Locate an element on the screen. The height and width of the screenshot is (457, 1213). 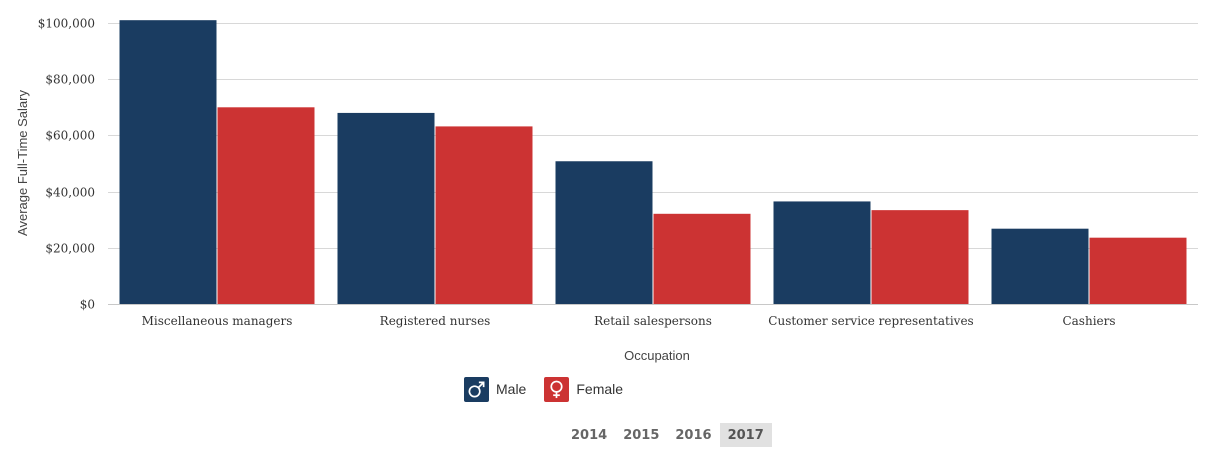
year-button-2014: 2014 is located at coordinates (589, 435).